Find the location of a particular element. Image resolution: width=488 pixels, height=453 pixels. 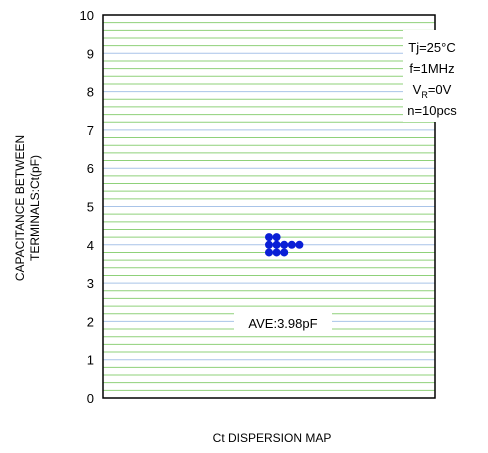

y-tick-label: 6 is located at coordinates (90, 168).